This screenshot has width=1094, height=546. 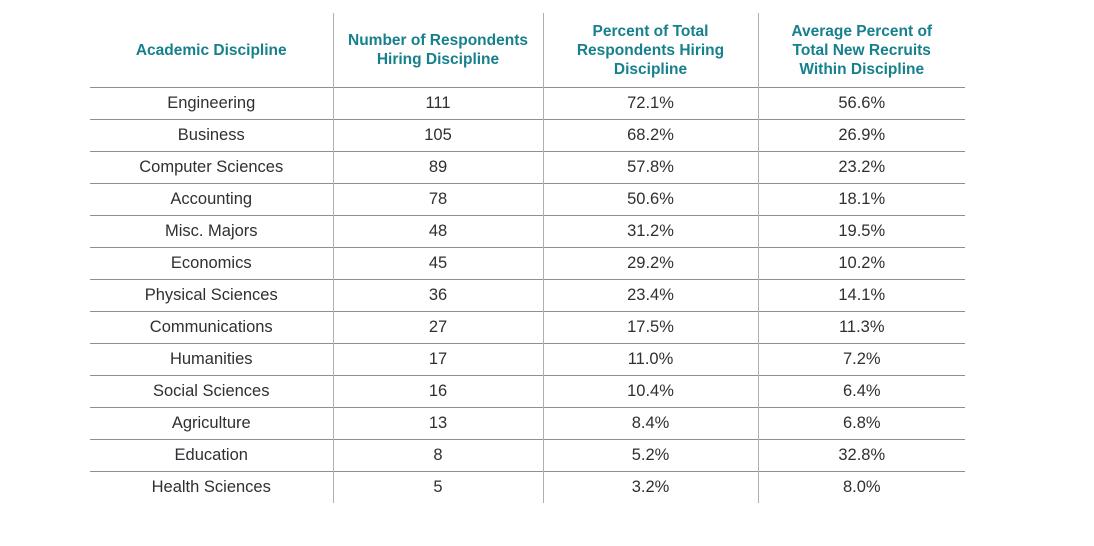 I want to click on percent-respondents-cell: 11.0%, so click(x=650, y=359).